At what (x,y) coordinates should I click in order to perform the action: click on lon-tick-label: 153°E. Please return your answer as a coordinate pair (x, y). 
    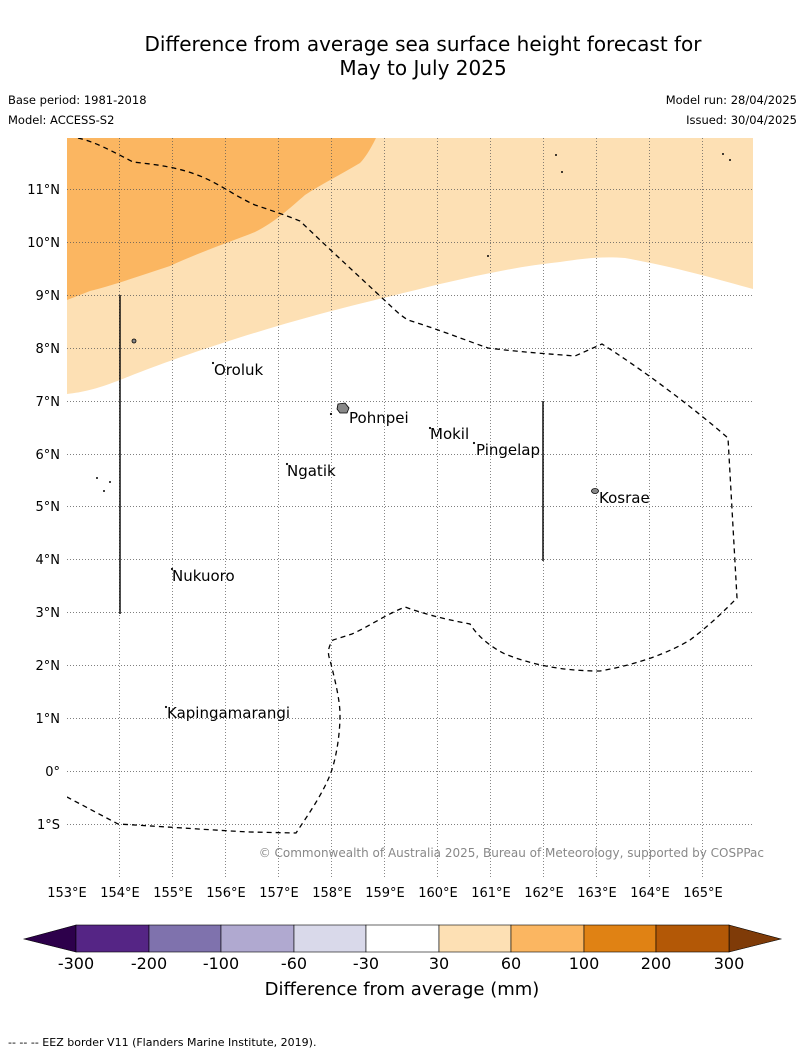
    Looking at the image, I should click on (67, 893).